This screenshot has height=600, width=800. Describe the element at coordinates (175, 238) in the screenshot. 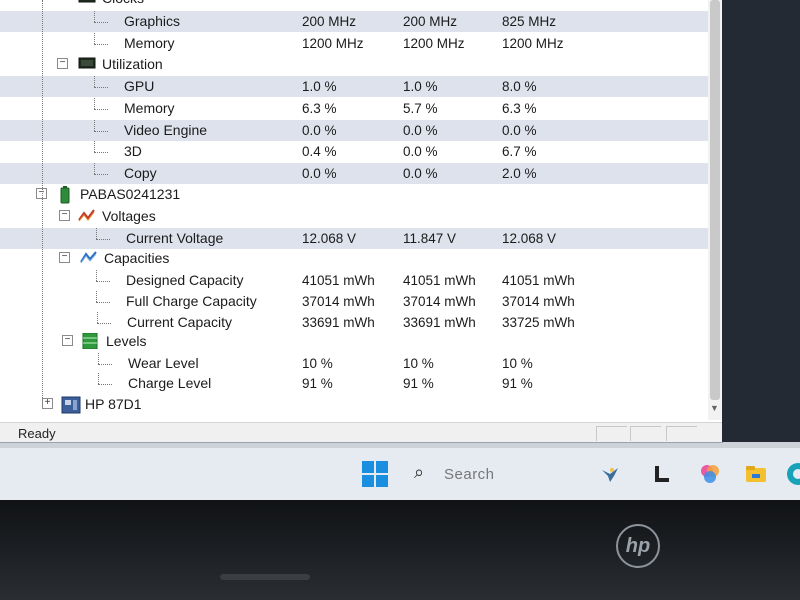

I see `tree-label: Current Voltage` at that location.